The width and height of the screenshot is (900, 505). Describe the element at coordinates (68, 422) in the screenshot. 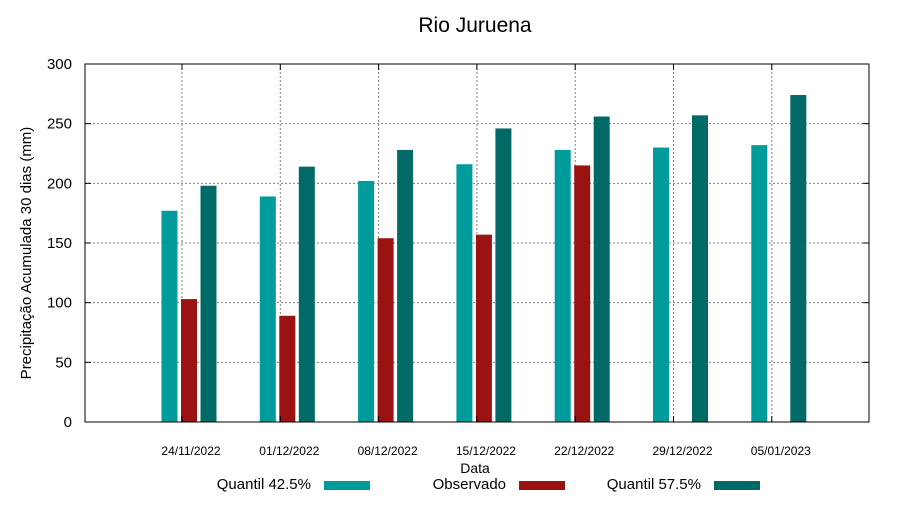

I see `y-tick-label: 0` at that location.